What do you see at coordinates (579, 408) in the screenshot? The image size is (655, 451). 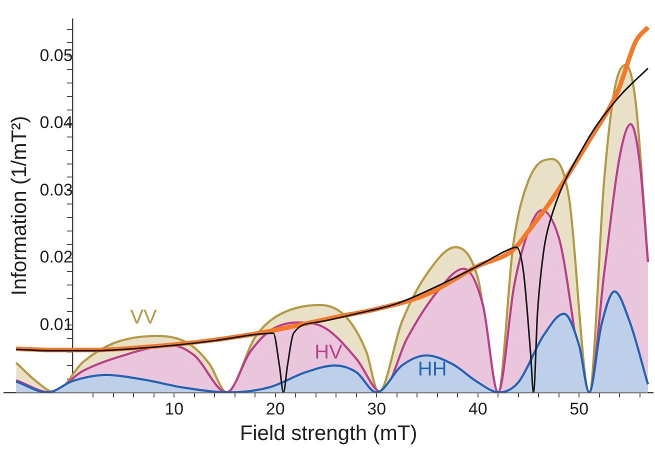 I see `x-tick-label: 50` at bounding box center [579, 408].